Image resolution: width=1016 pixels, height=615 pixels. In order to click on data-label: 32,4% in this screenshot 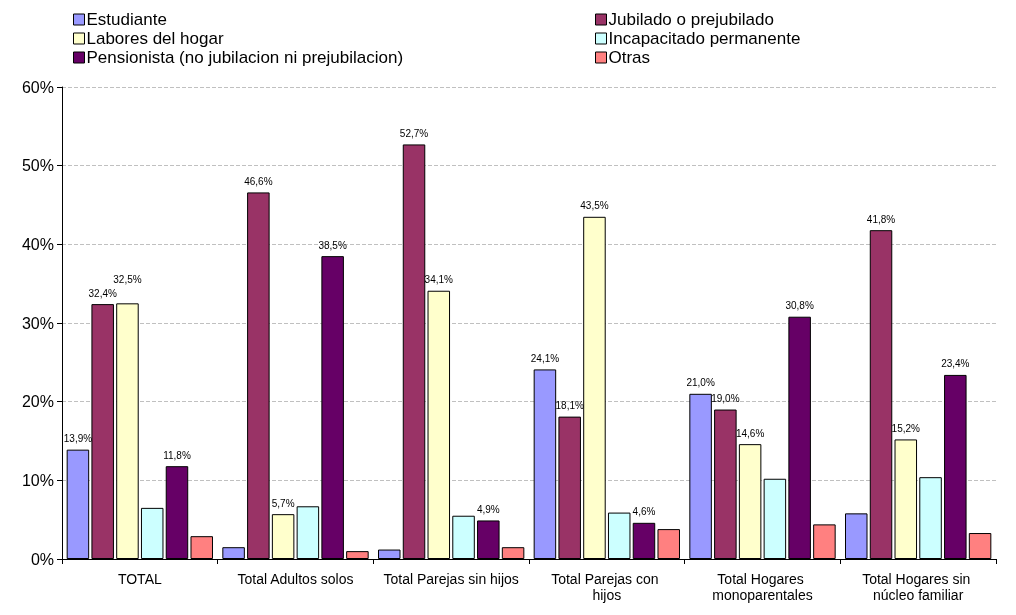, I will do `click(102, 293)`.